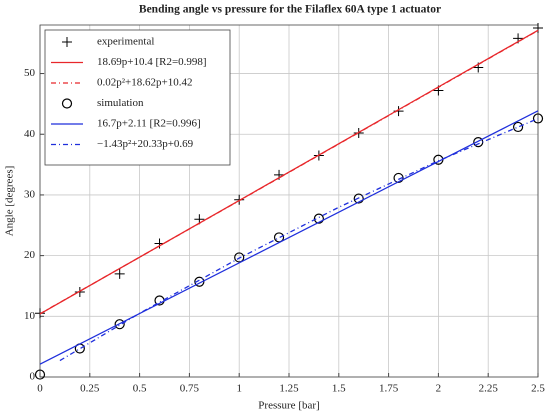 The width and height of the screenshot is (550, 417). Describe the element at coordinates (30, 194) in the screenshot. I see `y-tick-label: 30` at that location.